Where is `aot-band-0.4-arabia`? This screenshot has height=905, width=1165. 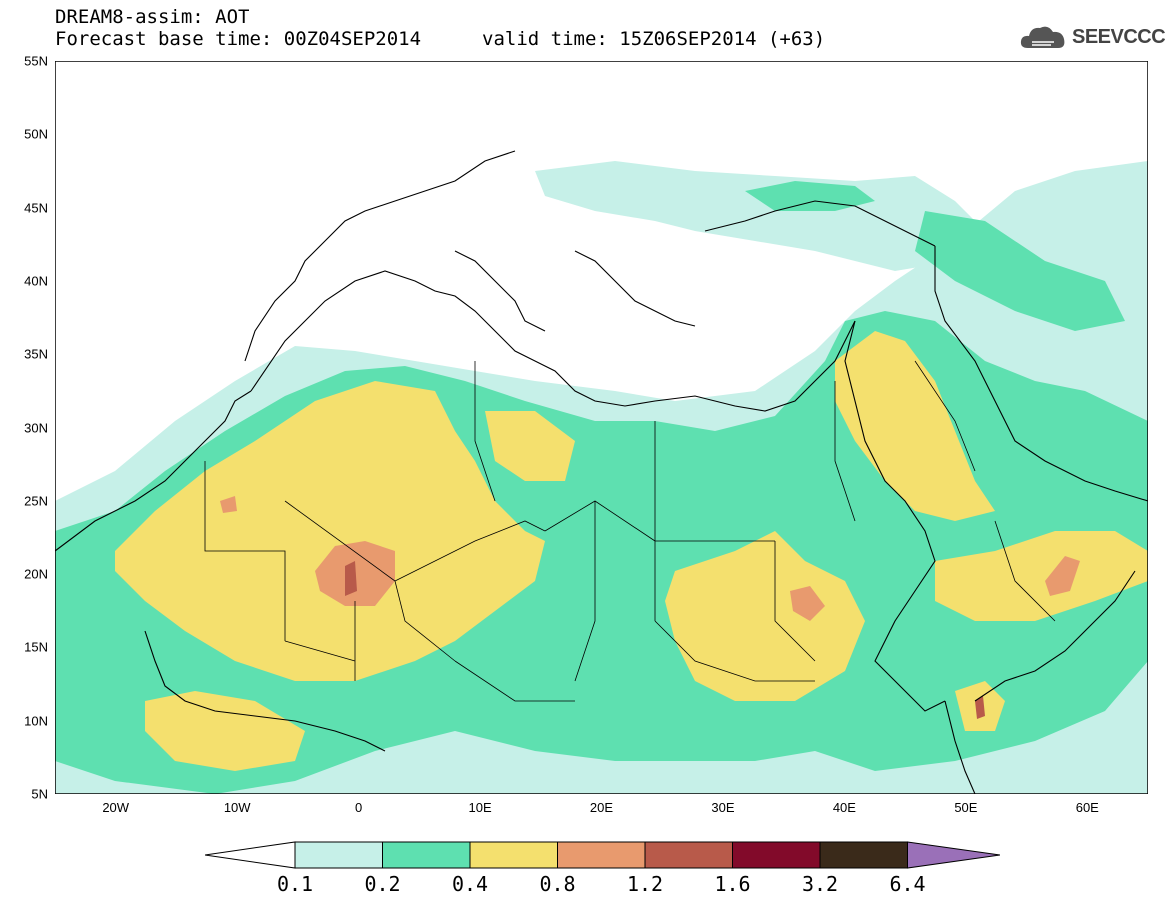 aot-band-0.4-arabia is located at coordinates (915, 426).